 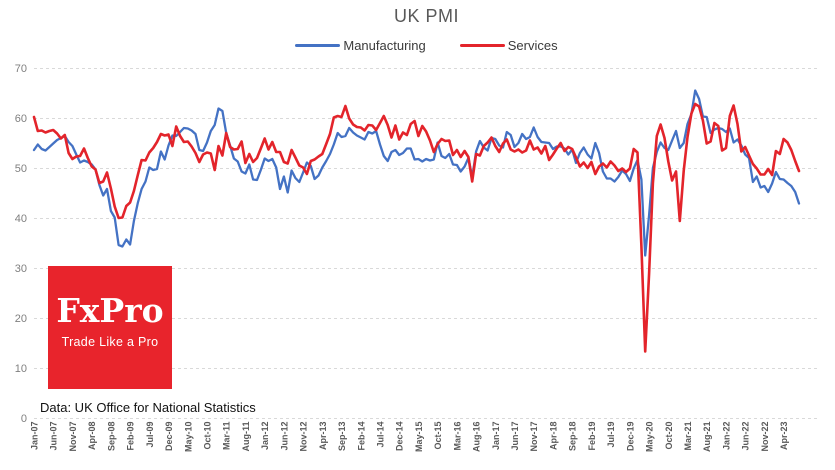 I want to click on x-tick-label: Jun-12, so click(x=284, y=436).